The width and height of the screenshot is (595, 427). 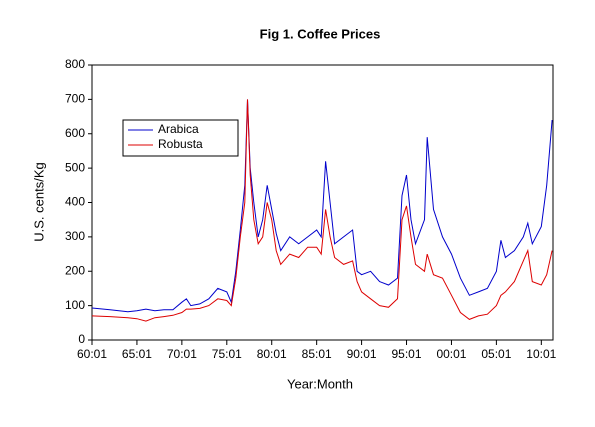 I want to click on x-tick-label: 95:01, so click(x=407, y=354).